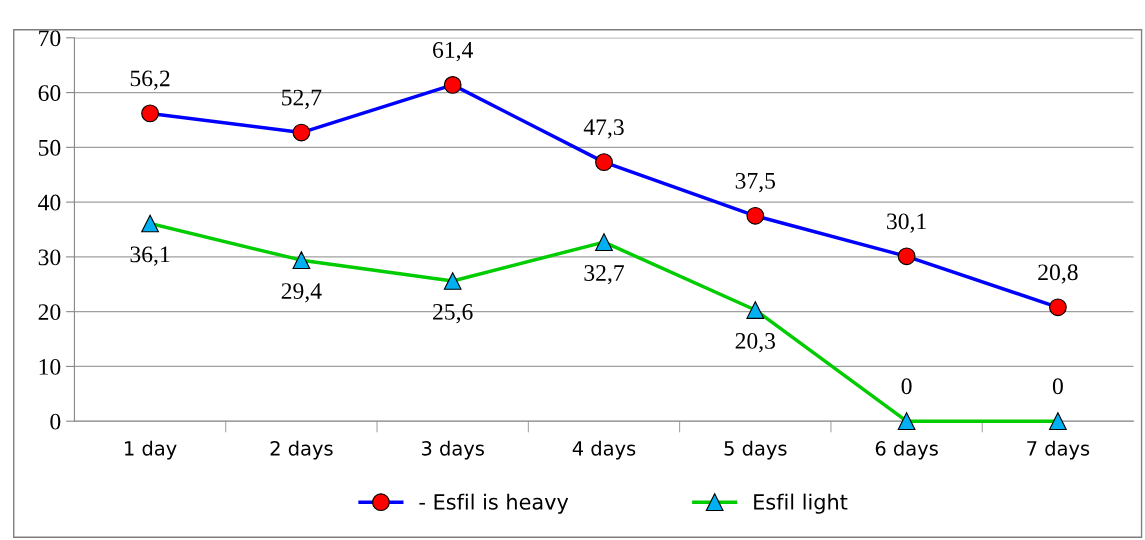 This screenshot has height=540, width=1145. I want to click on legend-label: Esfil light, so click(801, 503).